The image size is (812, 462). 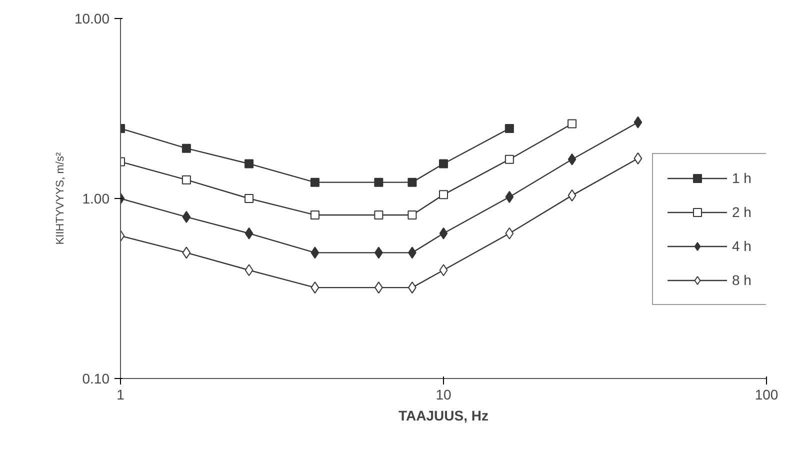 What do you see at coordinates (96, 198) in the screenshot?
I see `y-tick-label: 1.00` at bounding box center [96, 198].